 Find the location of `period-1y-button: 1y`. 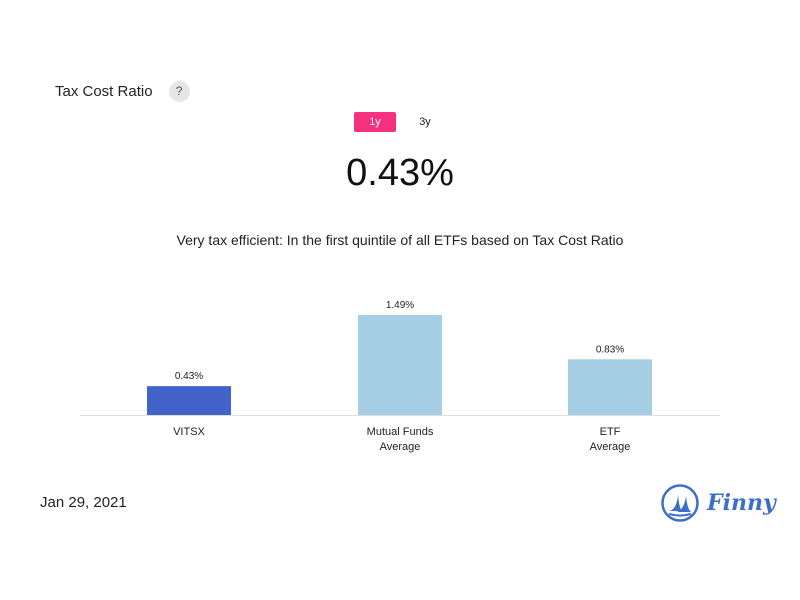

period-1y-button: 1y is located at coordinates (375, 122).